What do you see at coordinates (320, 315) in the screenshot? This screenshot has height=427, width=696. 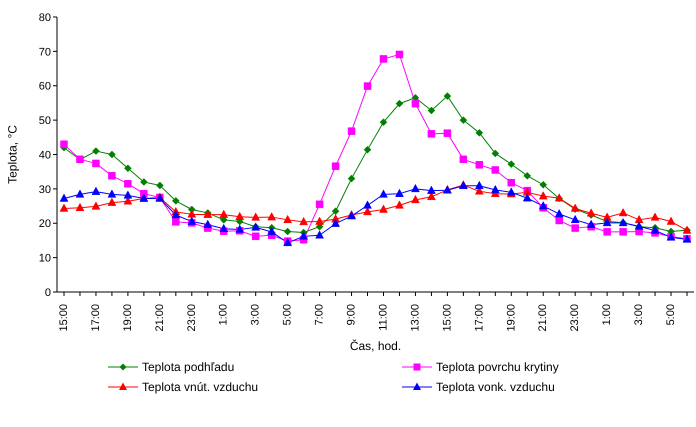 I see `x-tick-label: 7:00` at bounding box center [320, 315].